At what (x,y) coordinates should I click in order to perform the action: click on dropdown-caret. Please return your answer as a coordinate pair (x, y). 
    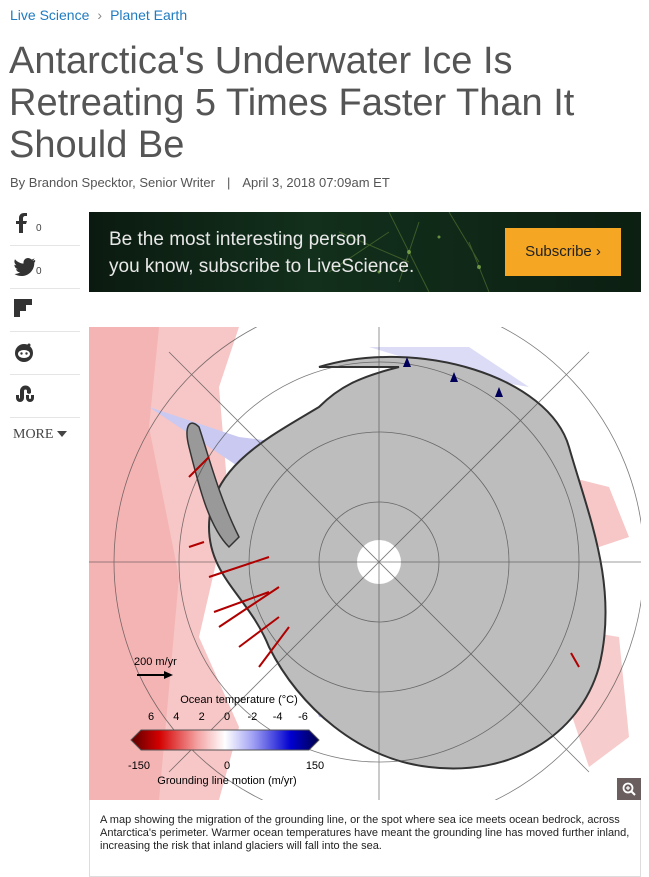
    Looking at the image, I should click on (61, 434).